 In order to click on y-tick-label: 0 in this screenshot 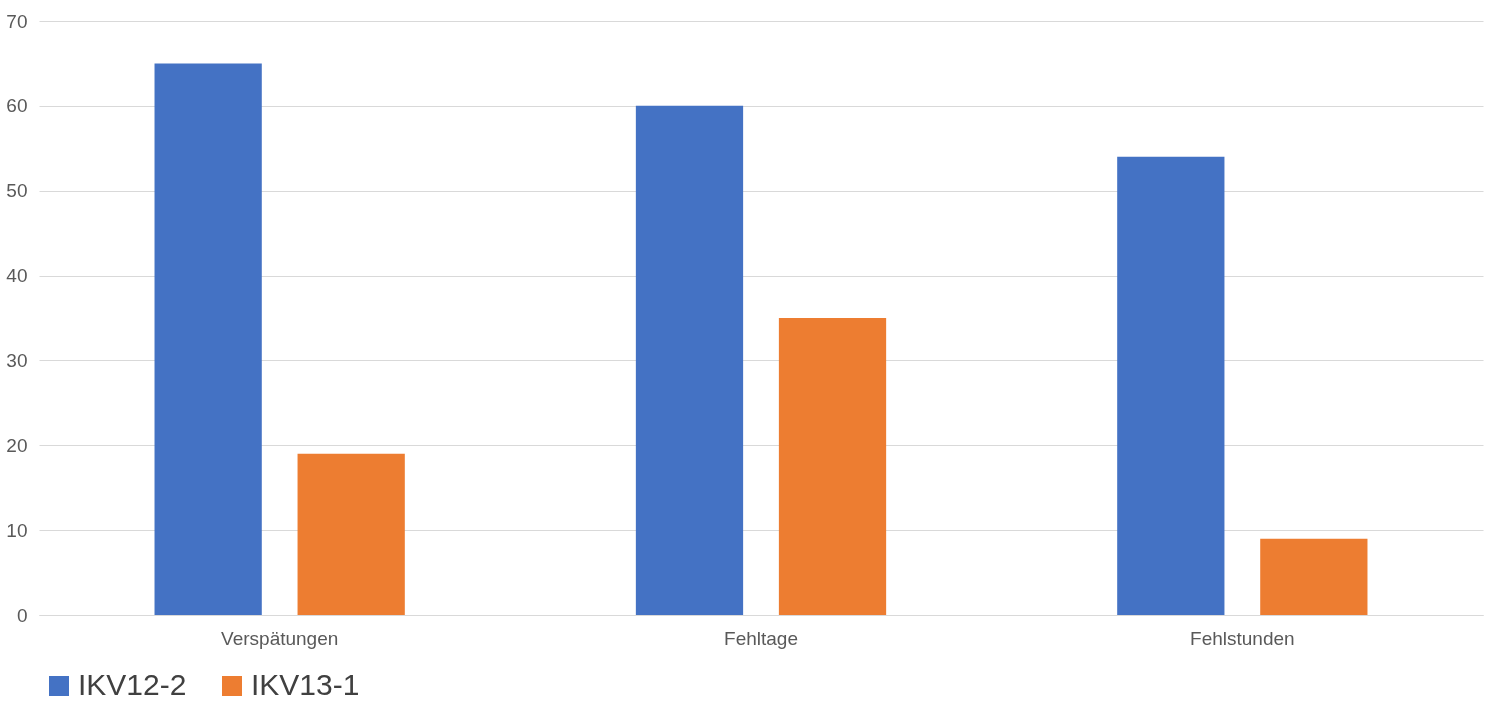, I will do `click(22, 615)`.